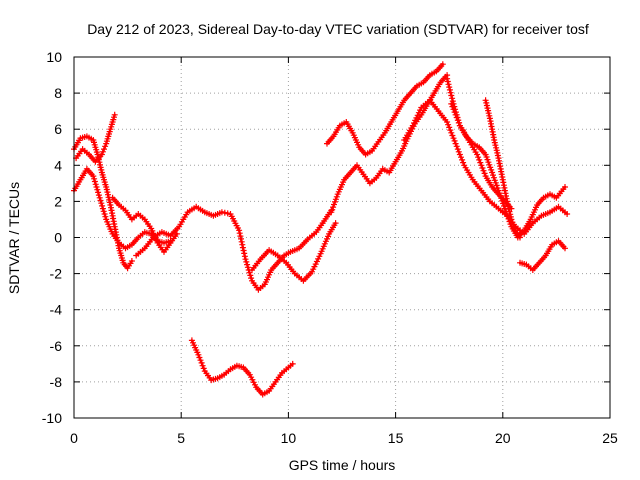 This screenshot has height=480, width=640. Describe the element at coordinates (56, 382) in the screenshot. I see `y-tick-label: -8` at that location.